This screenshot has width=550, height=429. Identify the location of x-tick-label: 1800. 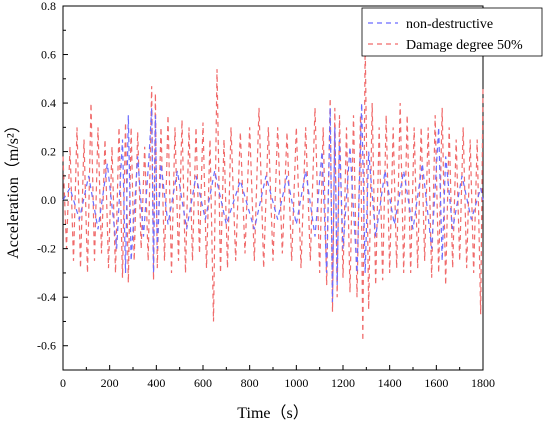
(483, 383).